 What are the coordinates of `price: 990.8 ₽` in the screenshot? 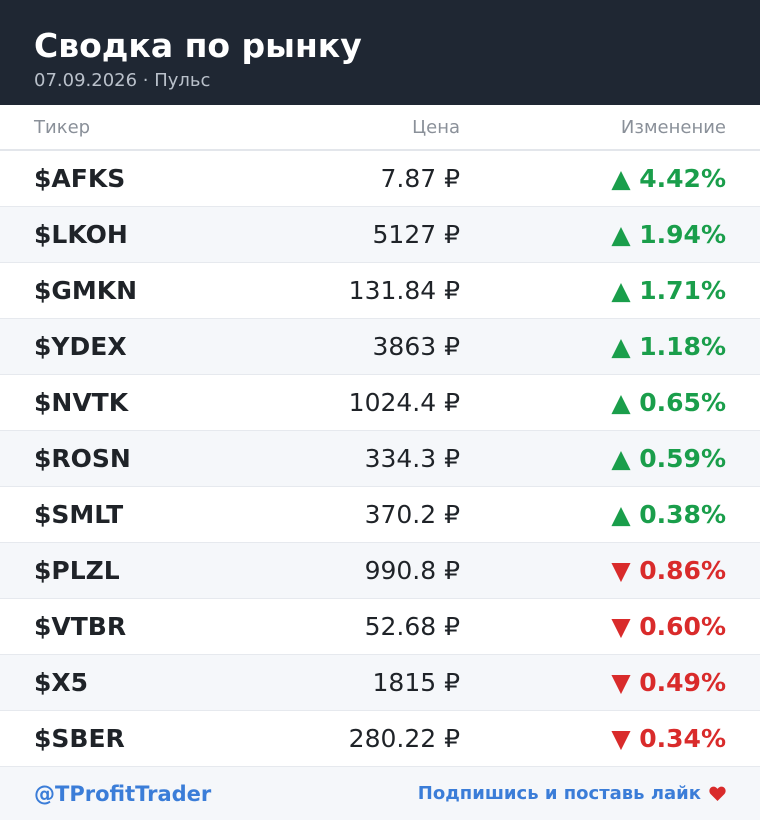 It's located at (412, 570).